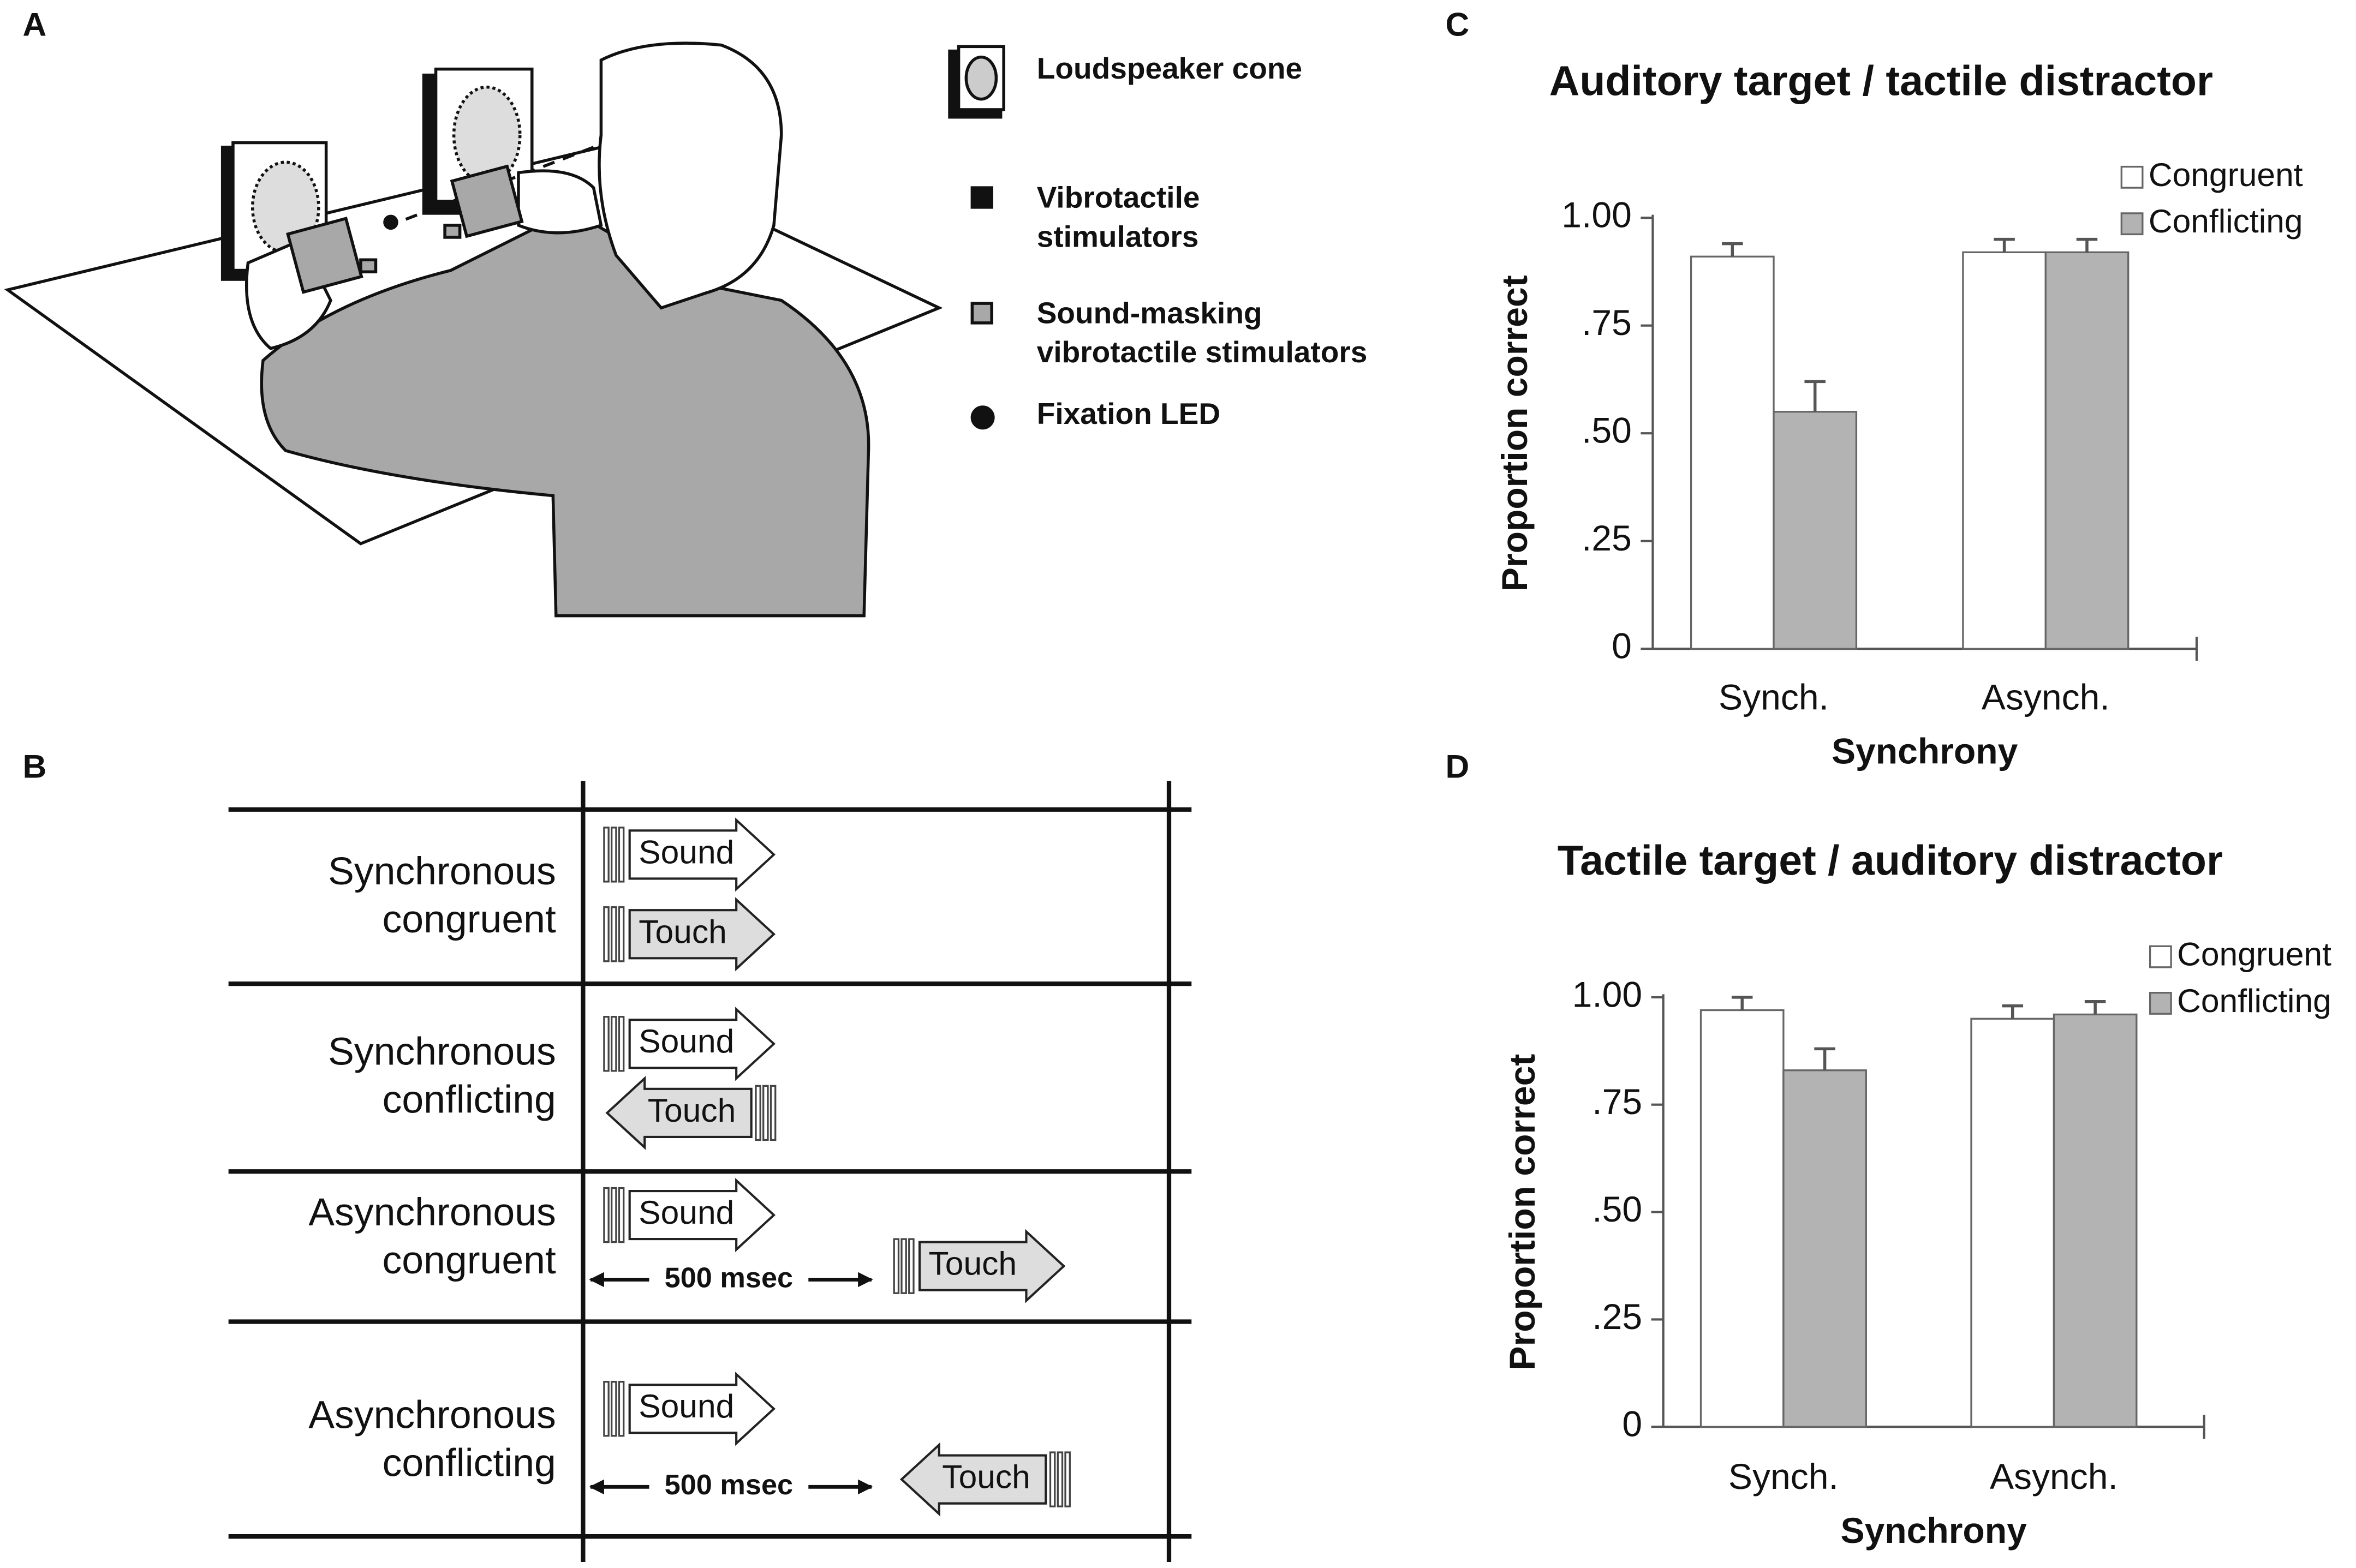 The width and height of the screenshot is (2356, 1568). Describe the element at coordinates (976, 237) in the screenshot. I see `setup-legend-icons` at that location.